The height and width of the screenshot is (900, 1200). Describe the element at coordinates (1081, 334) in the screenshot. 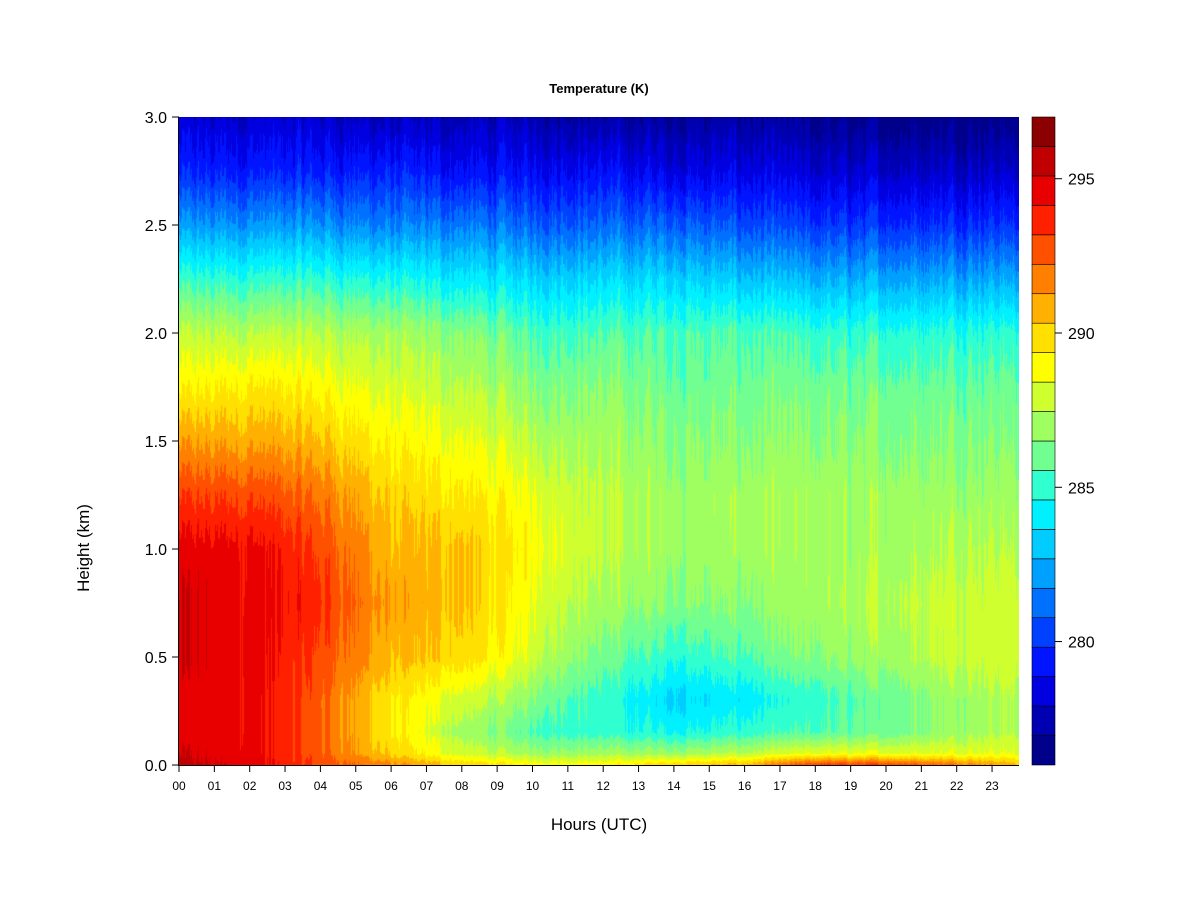

I see `colorbar-tick-label: 290` at that location.